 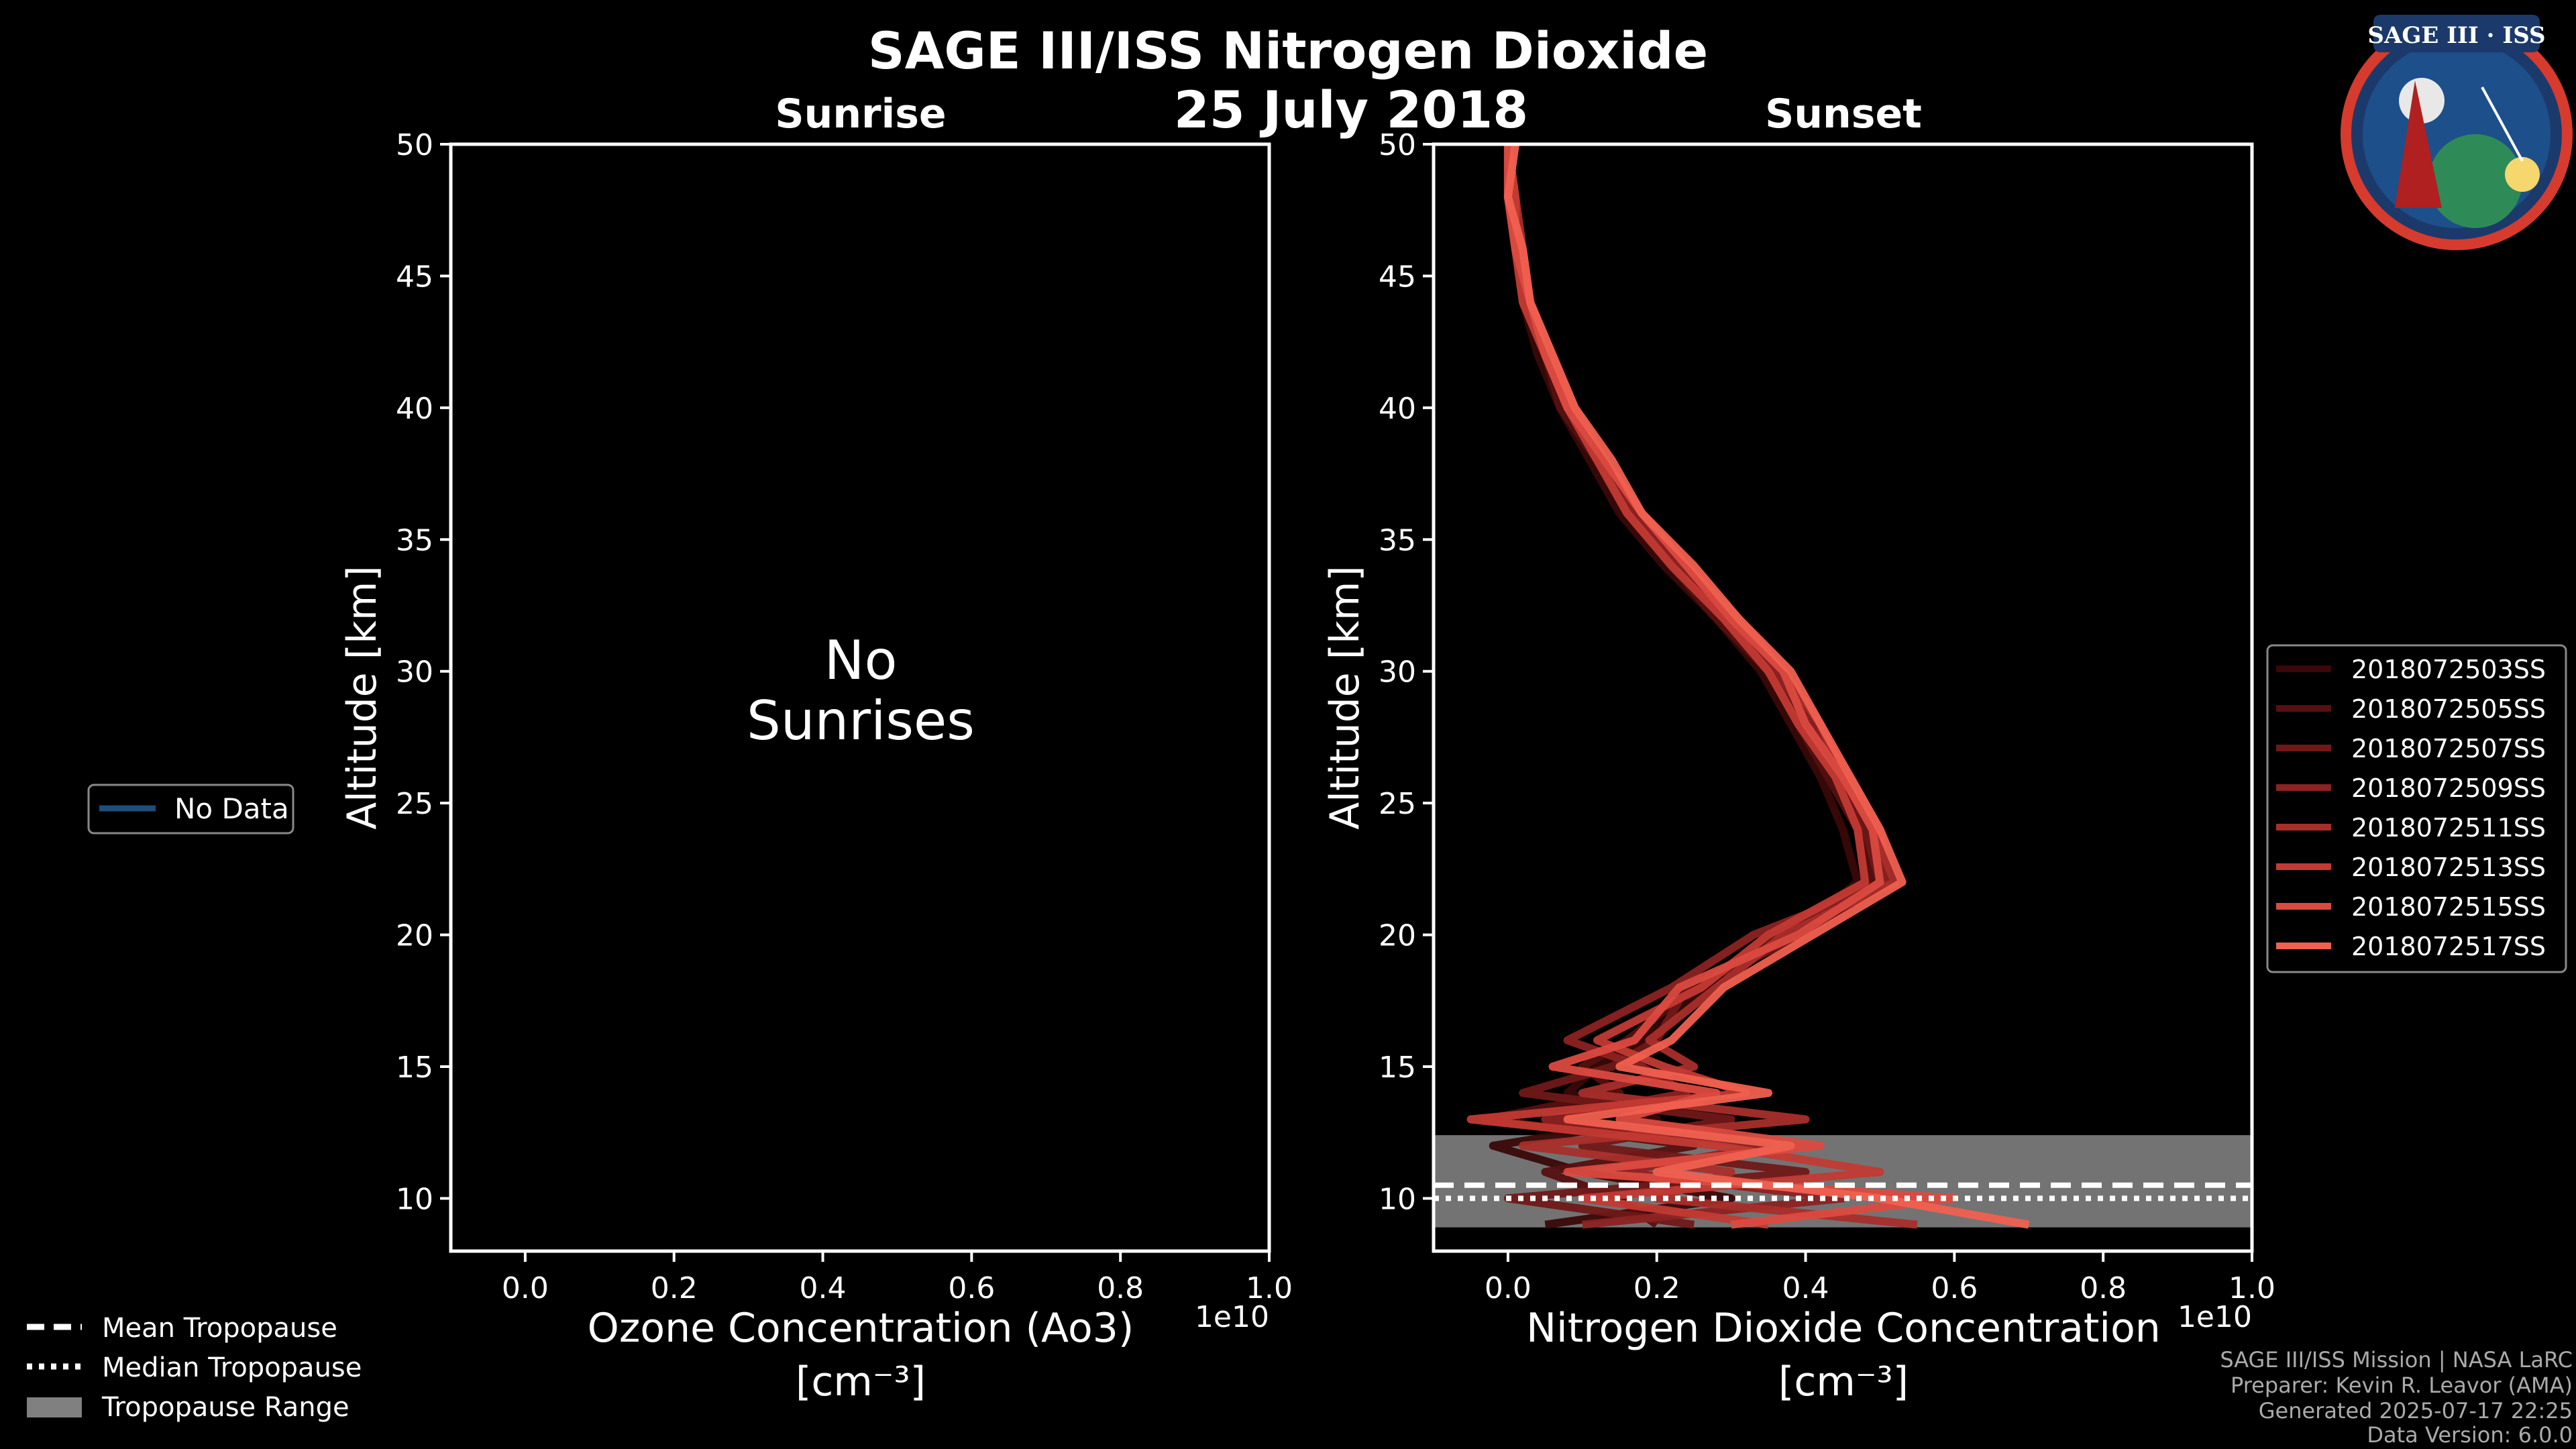 What do you see at coordinates (861, 660) in the screenshot?
I see `sunrise-no-data-line-1: No` at bounding box center [861, 660].